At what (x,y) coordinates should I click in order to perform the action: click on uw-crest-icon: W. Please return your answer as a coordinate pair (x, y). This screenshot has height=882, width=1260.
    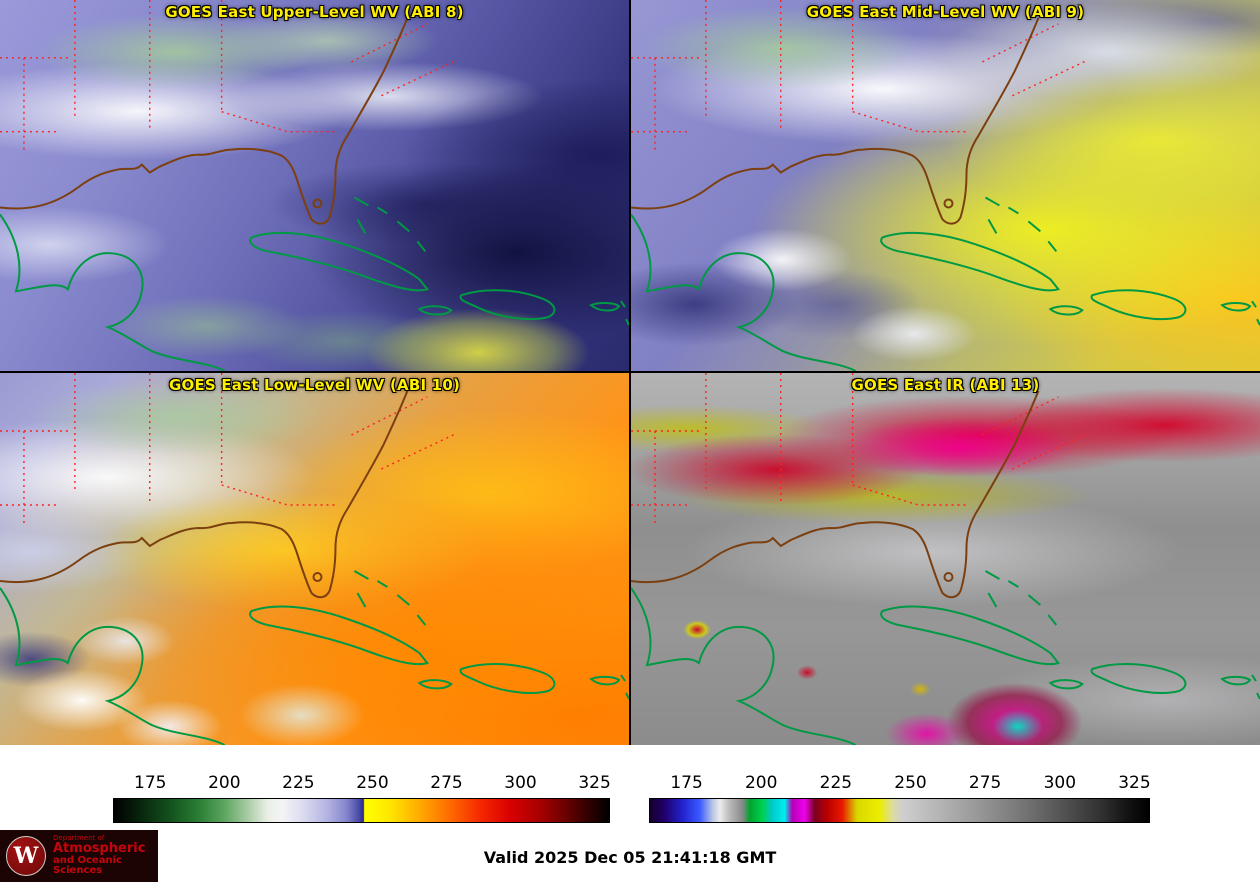
    Looking at the image, I should click on (26, 856).